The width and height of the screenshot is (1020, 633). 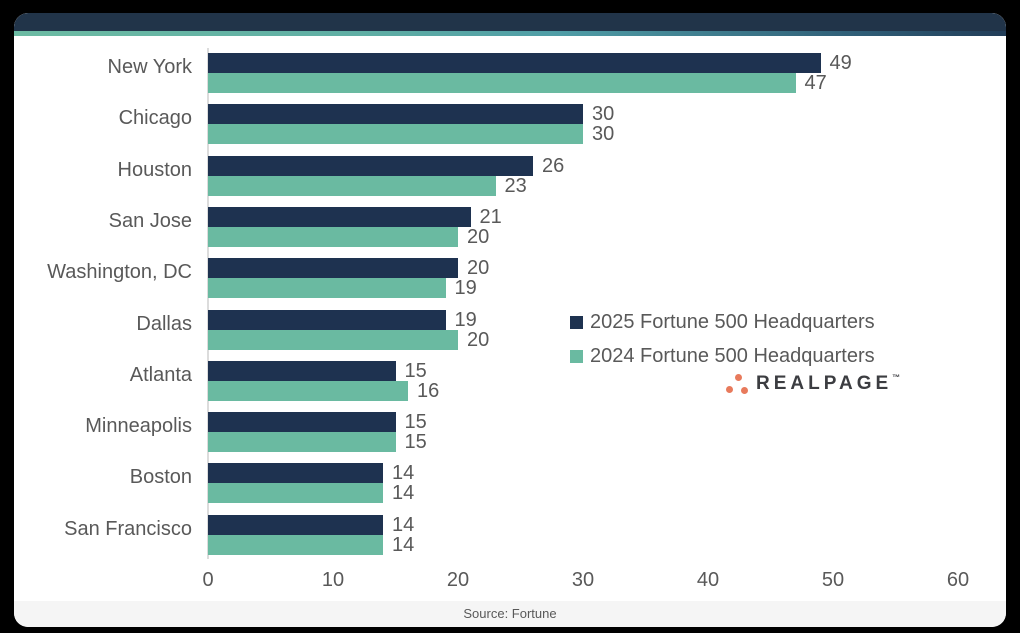 I want to click on bar-row: Minneapolis 15 15, so click(x=510, y=432).